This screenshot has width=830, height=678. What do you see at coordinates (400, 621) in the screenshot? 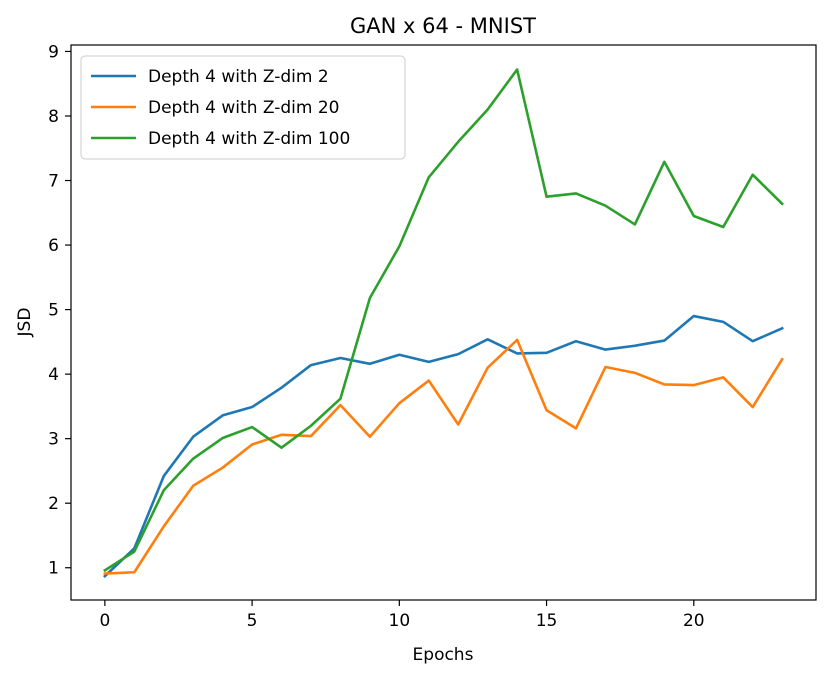
I see `x-tick-label: 10` at bounding box center [400, 621].